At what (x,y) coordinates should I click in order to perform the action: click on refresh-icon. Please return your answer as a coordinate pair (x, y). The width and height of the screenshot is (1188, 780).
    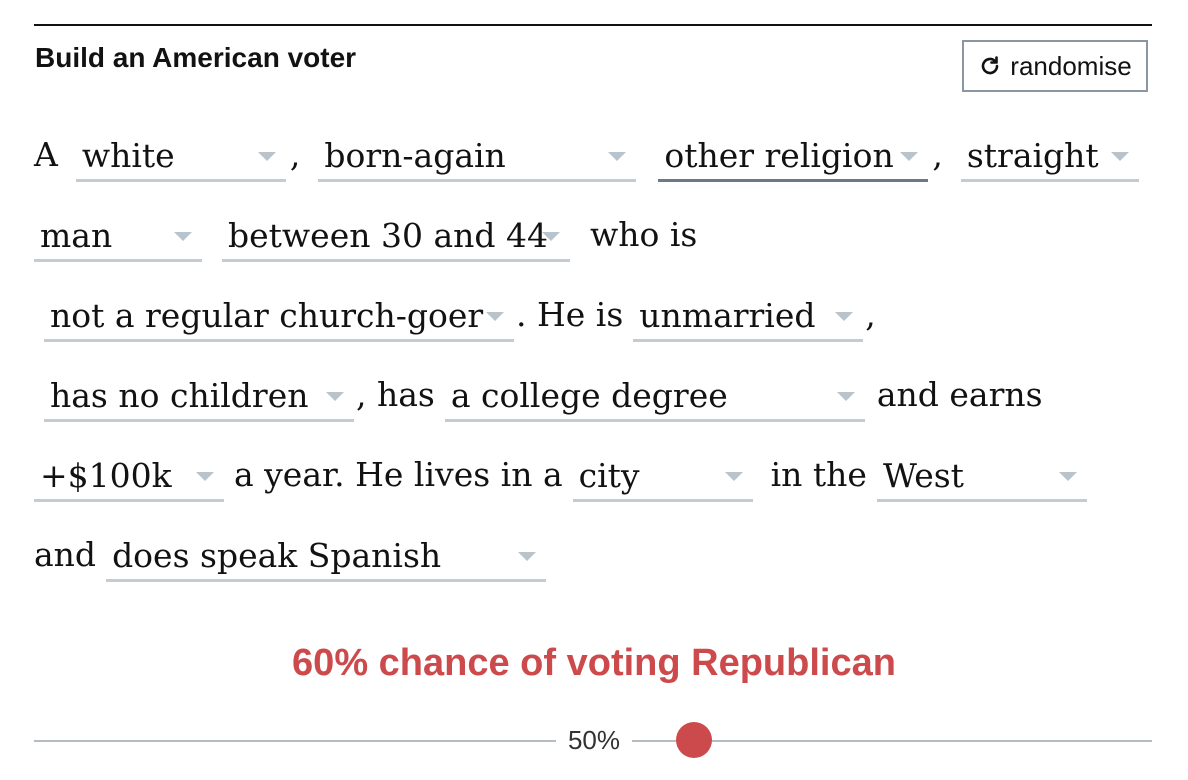
    Looking at the image, I should click on (990, 65).